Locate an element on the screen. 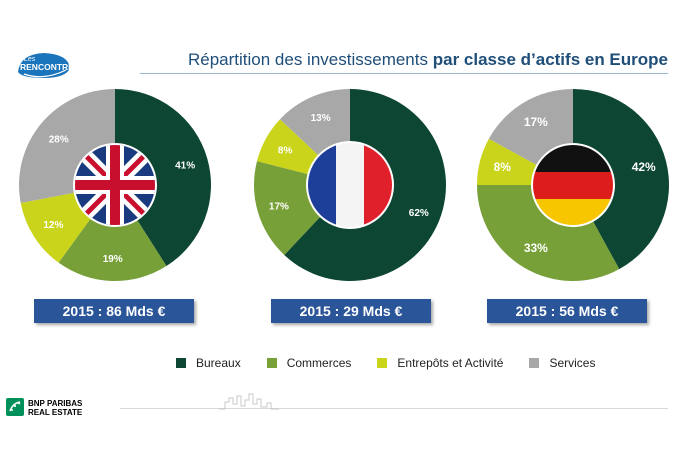 This screenshot has width=676, height=450. legend-label-bureaux: Bureaux is located at coordinates (218, 363).